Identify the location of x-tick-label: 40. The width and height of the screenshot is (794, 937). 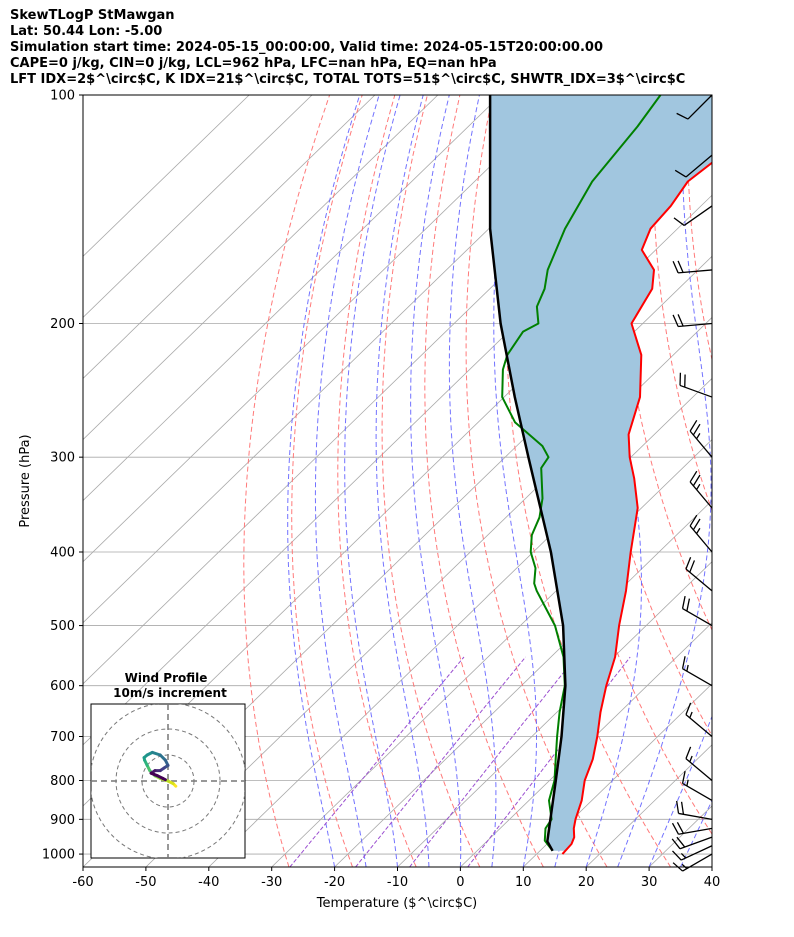
(712, 882).